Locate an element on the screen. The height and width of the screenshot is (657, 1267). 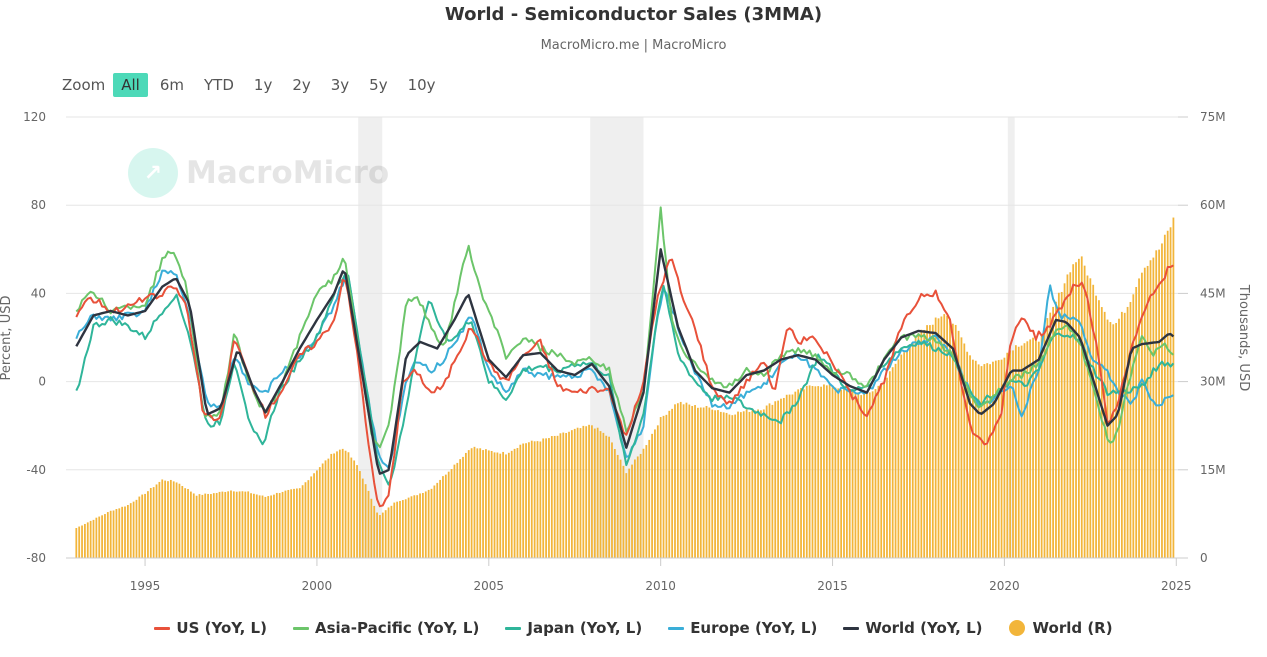
y-right-tick-label: 0 is located at coordinates (1204, 558).